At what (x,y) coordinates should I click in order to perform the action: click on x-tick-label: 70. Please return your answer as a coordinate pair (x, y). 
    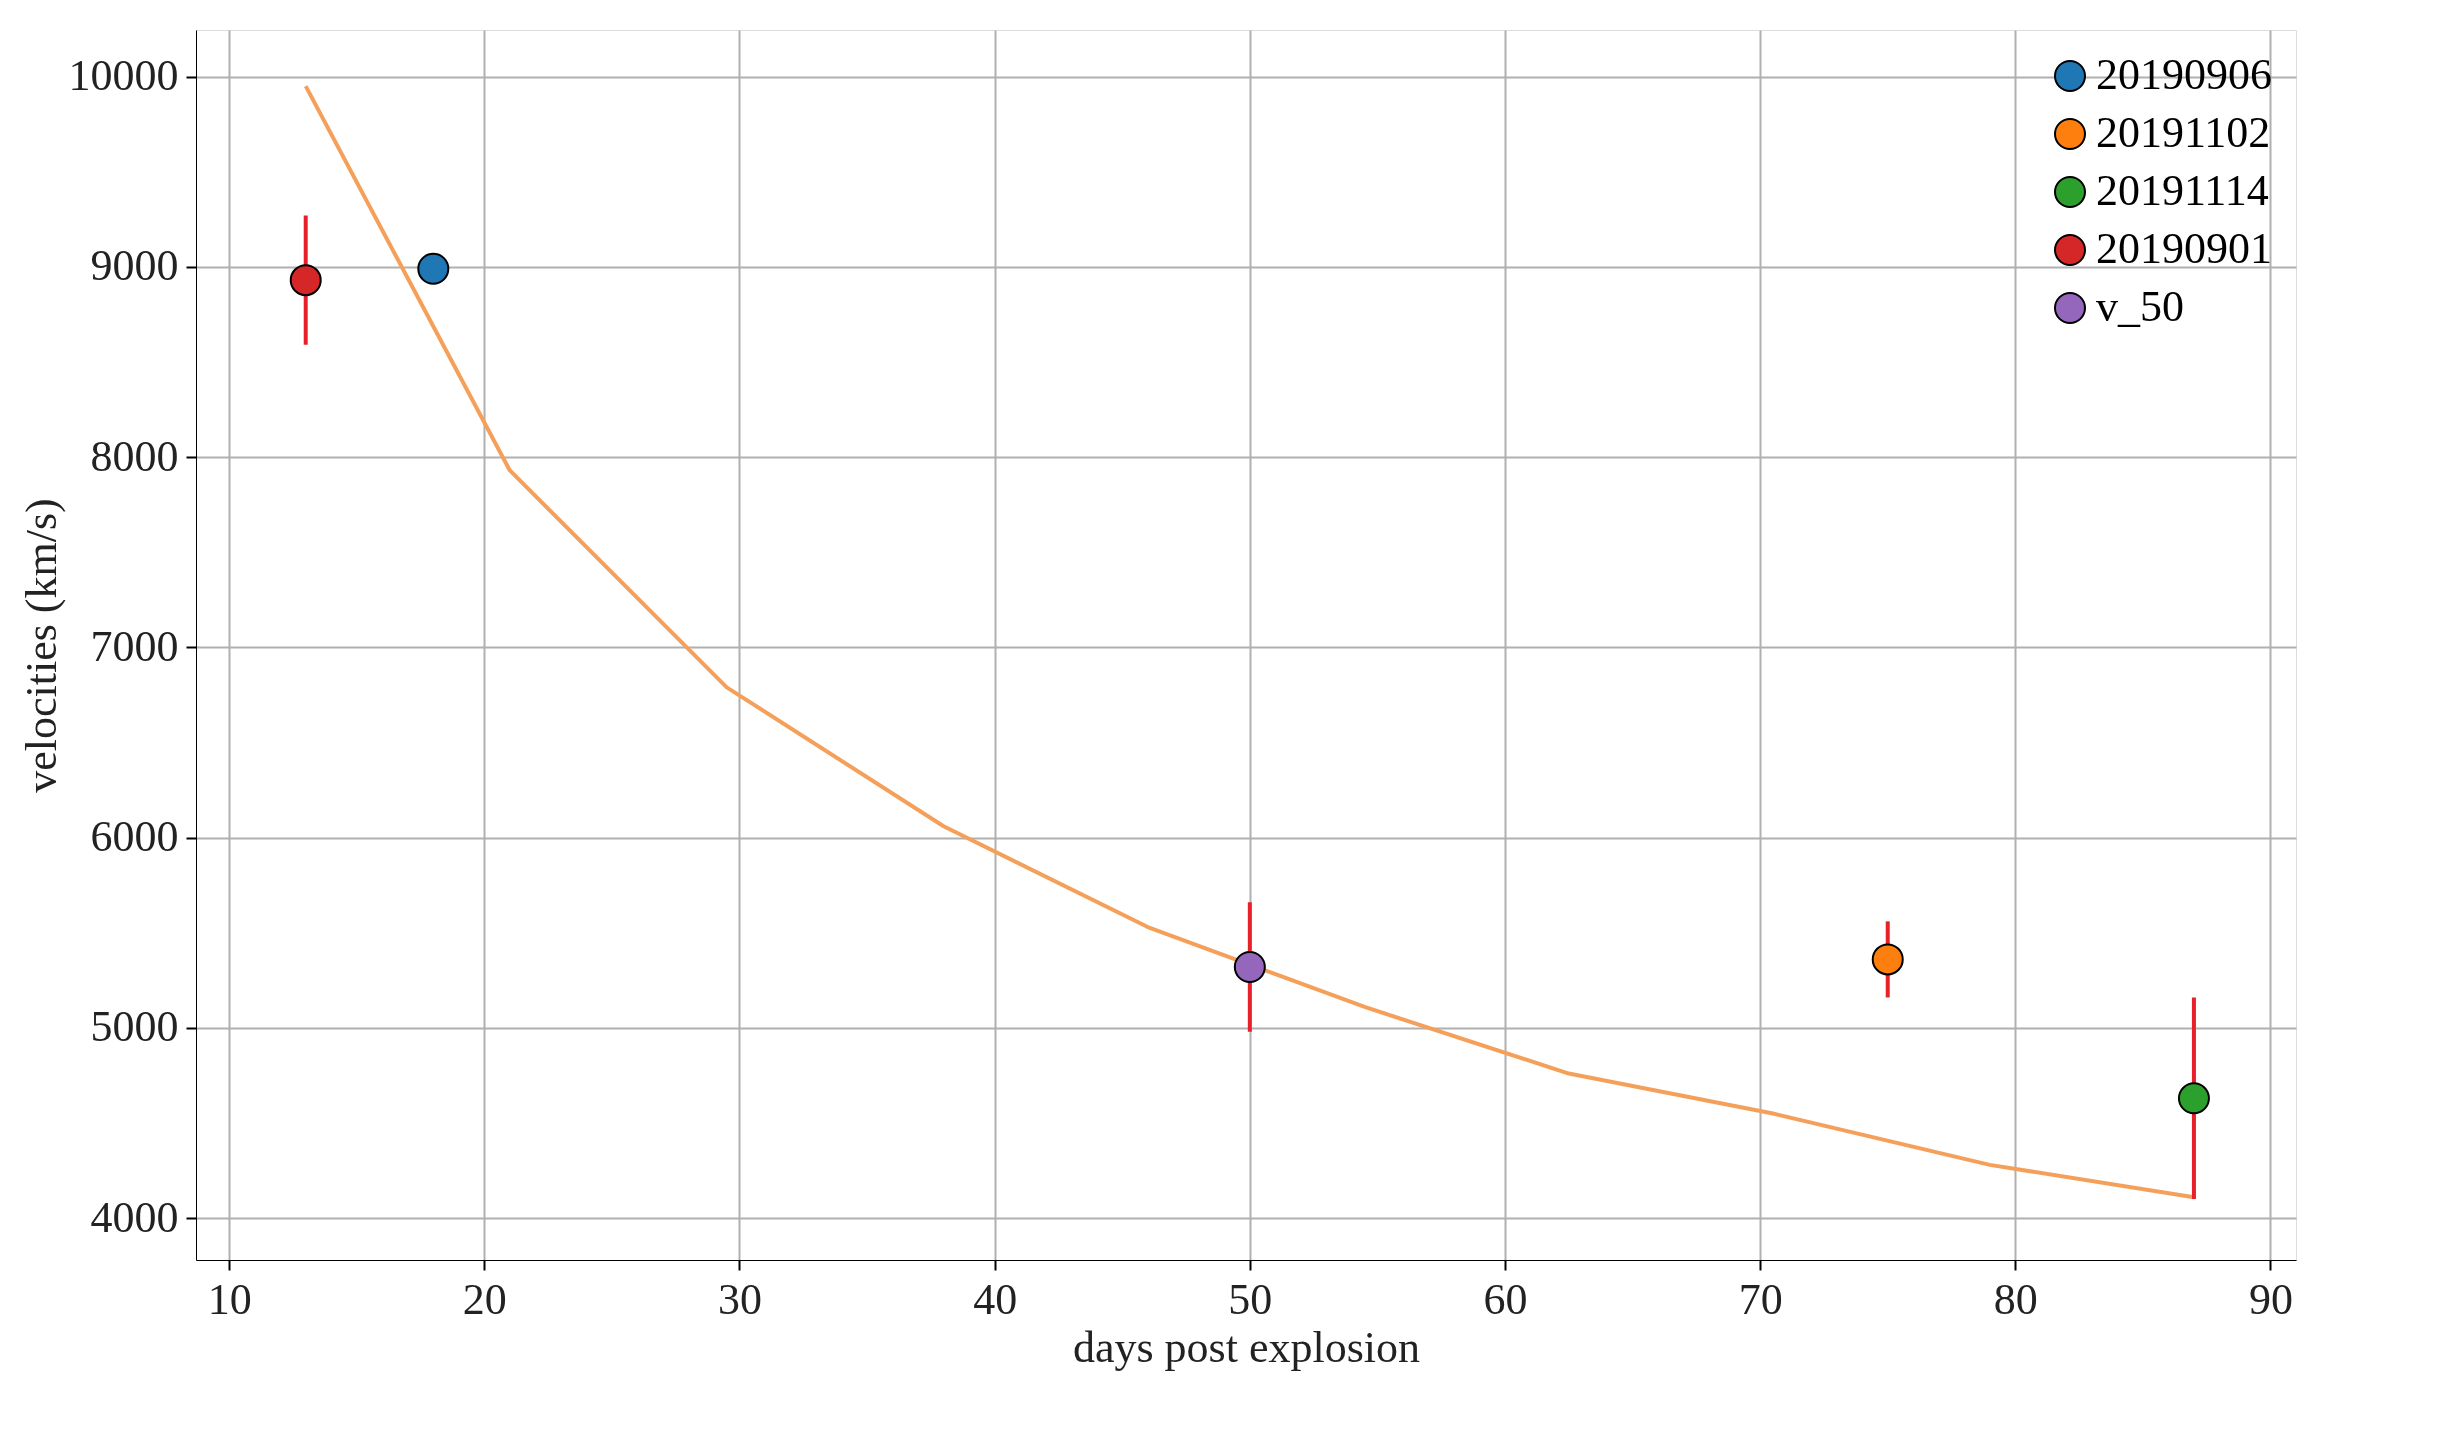
    Looking at the image, I should click on (1760, 1299).